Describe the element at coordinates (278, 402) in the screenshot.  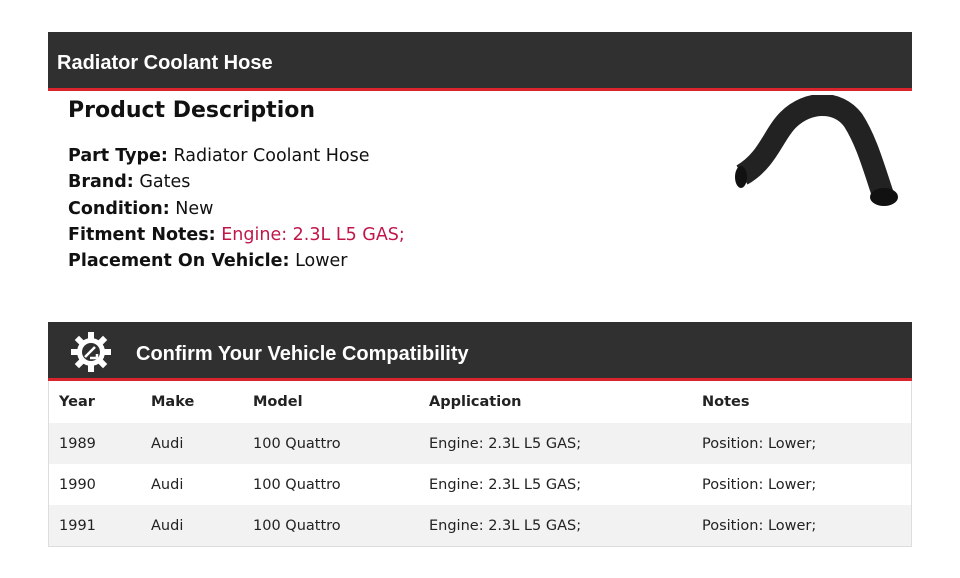
I see `col-model: Model` at that location.